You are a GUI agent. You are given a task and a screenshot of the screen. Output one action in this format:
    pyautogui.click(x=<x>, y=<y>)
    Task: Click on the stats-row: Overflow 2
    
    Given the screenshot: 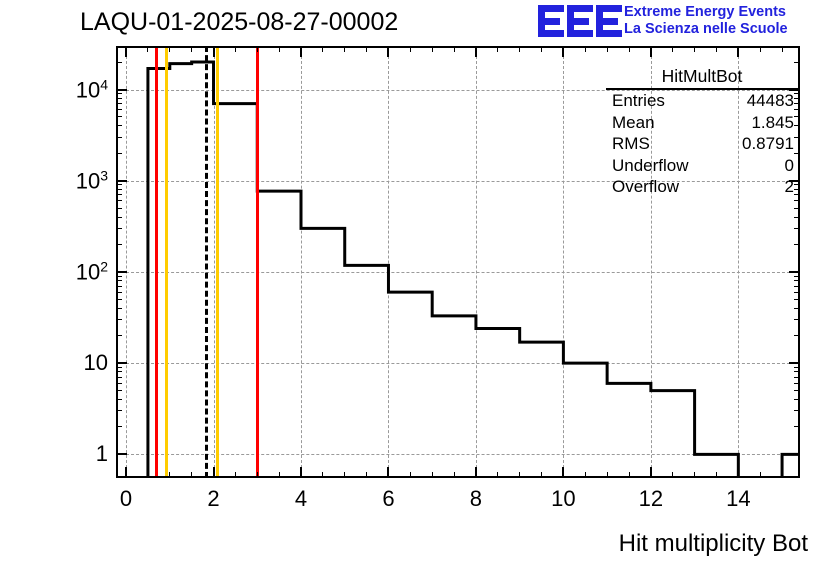 What is the action you would take?
    pyautogui.click(x=702, y=187)
    